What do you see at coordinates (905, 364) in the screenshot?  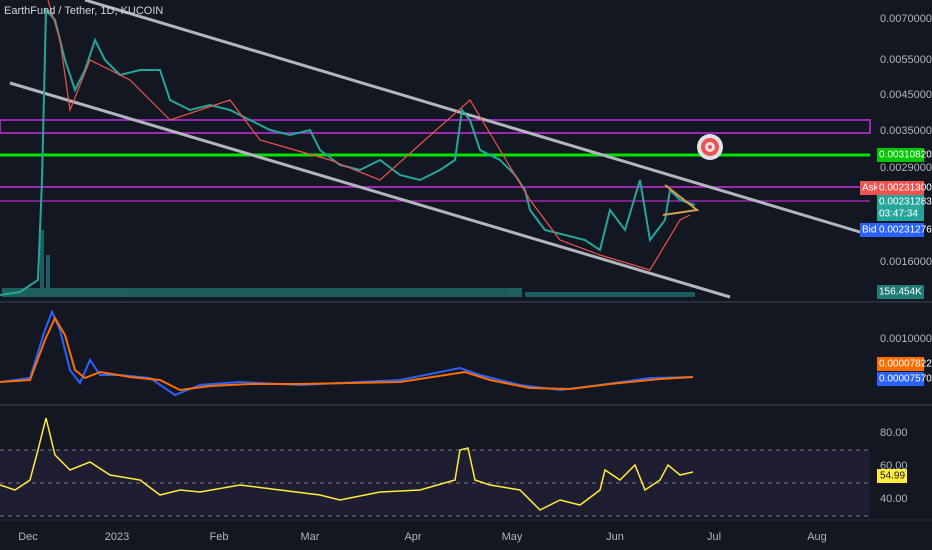 I see `signal-value: 0.00007822` at bounding box center [905, 364].